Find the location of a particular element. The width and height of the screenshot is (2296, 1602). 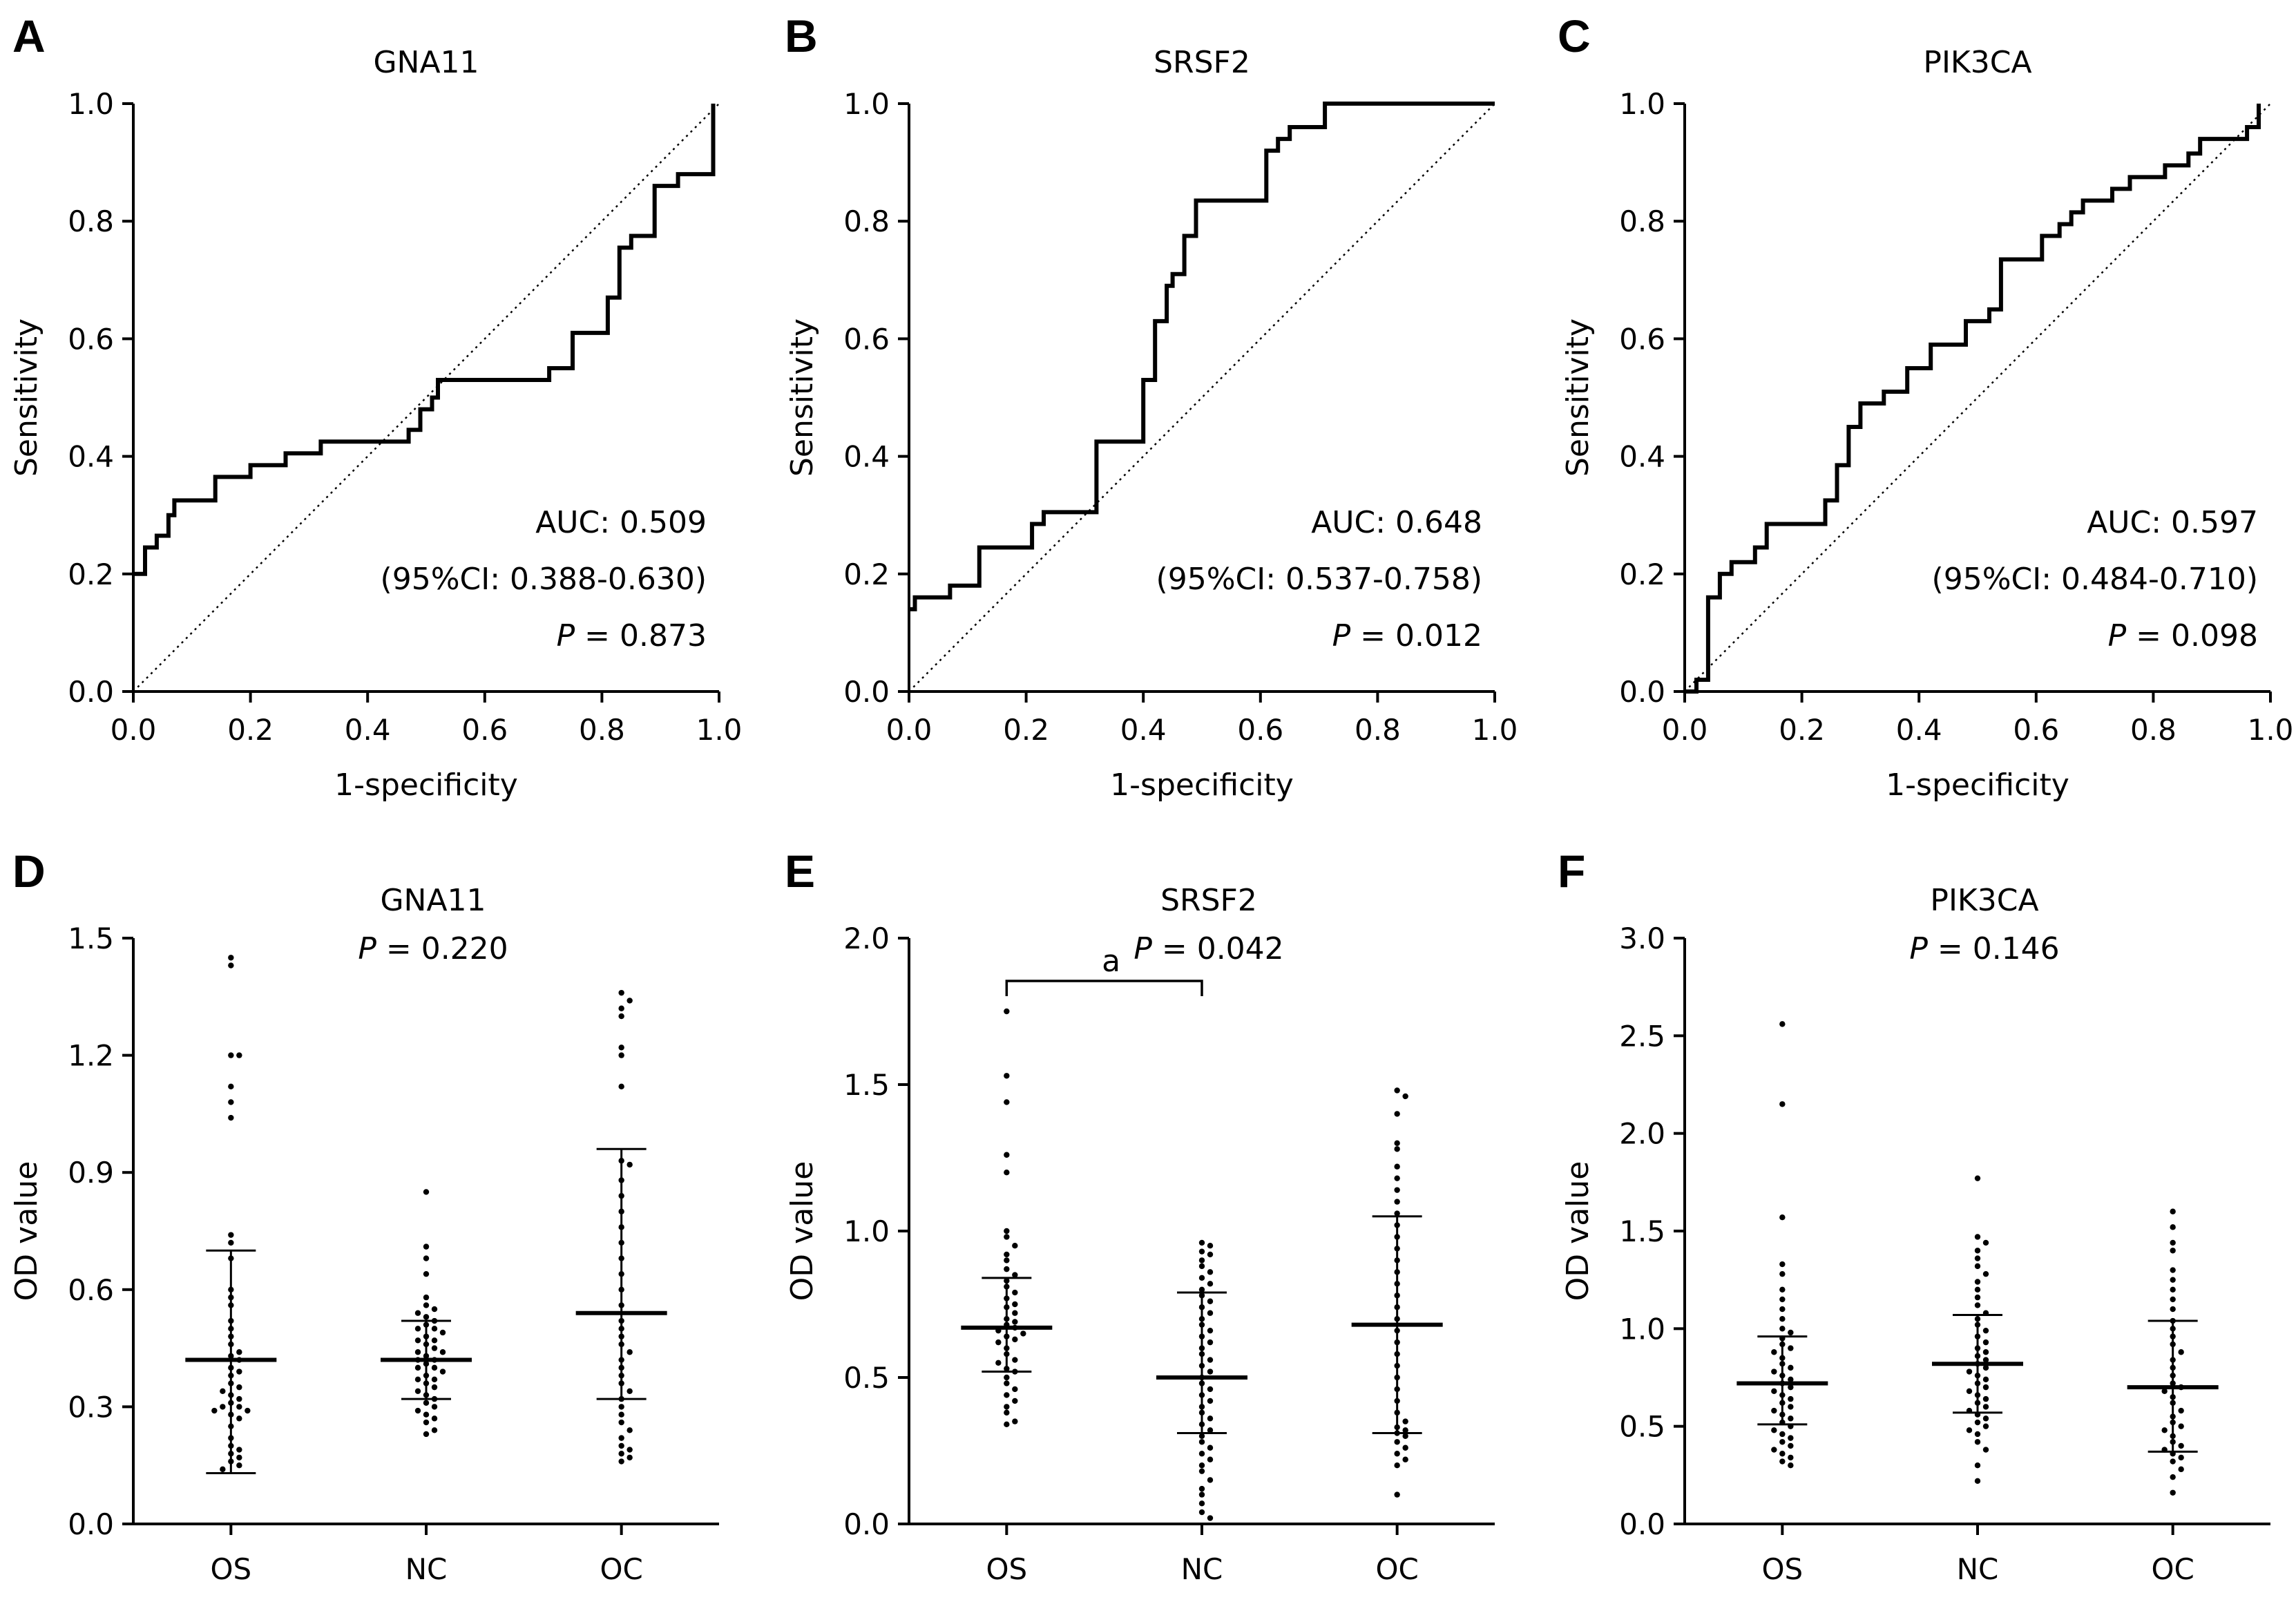

p-value-text: P = 0.012 is located at coordinates (1407, 636).